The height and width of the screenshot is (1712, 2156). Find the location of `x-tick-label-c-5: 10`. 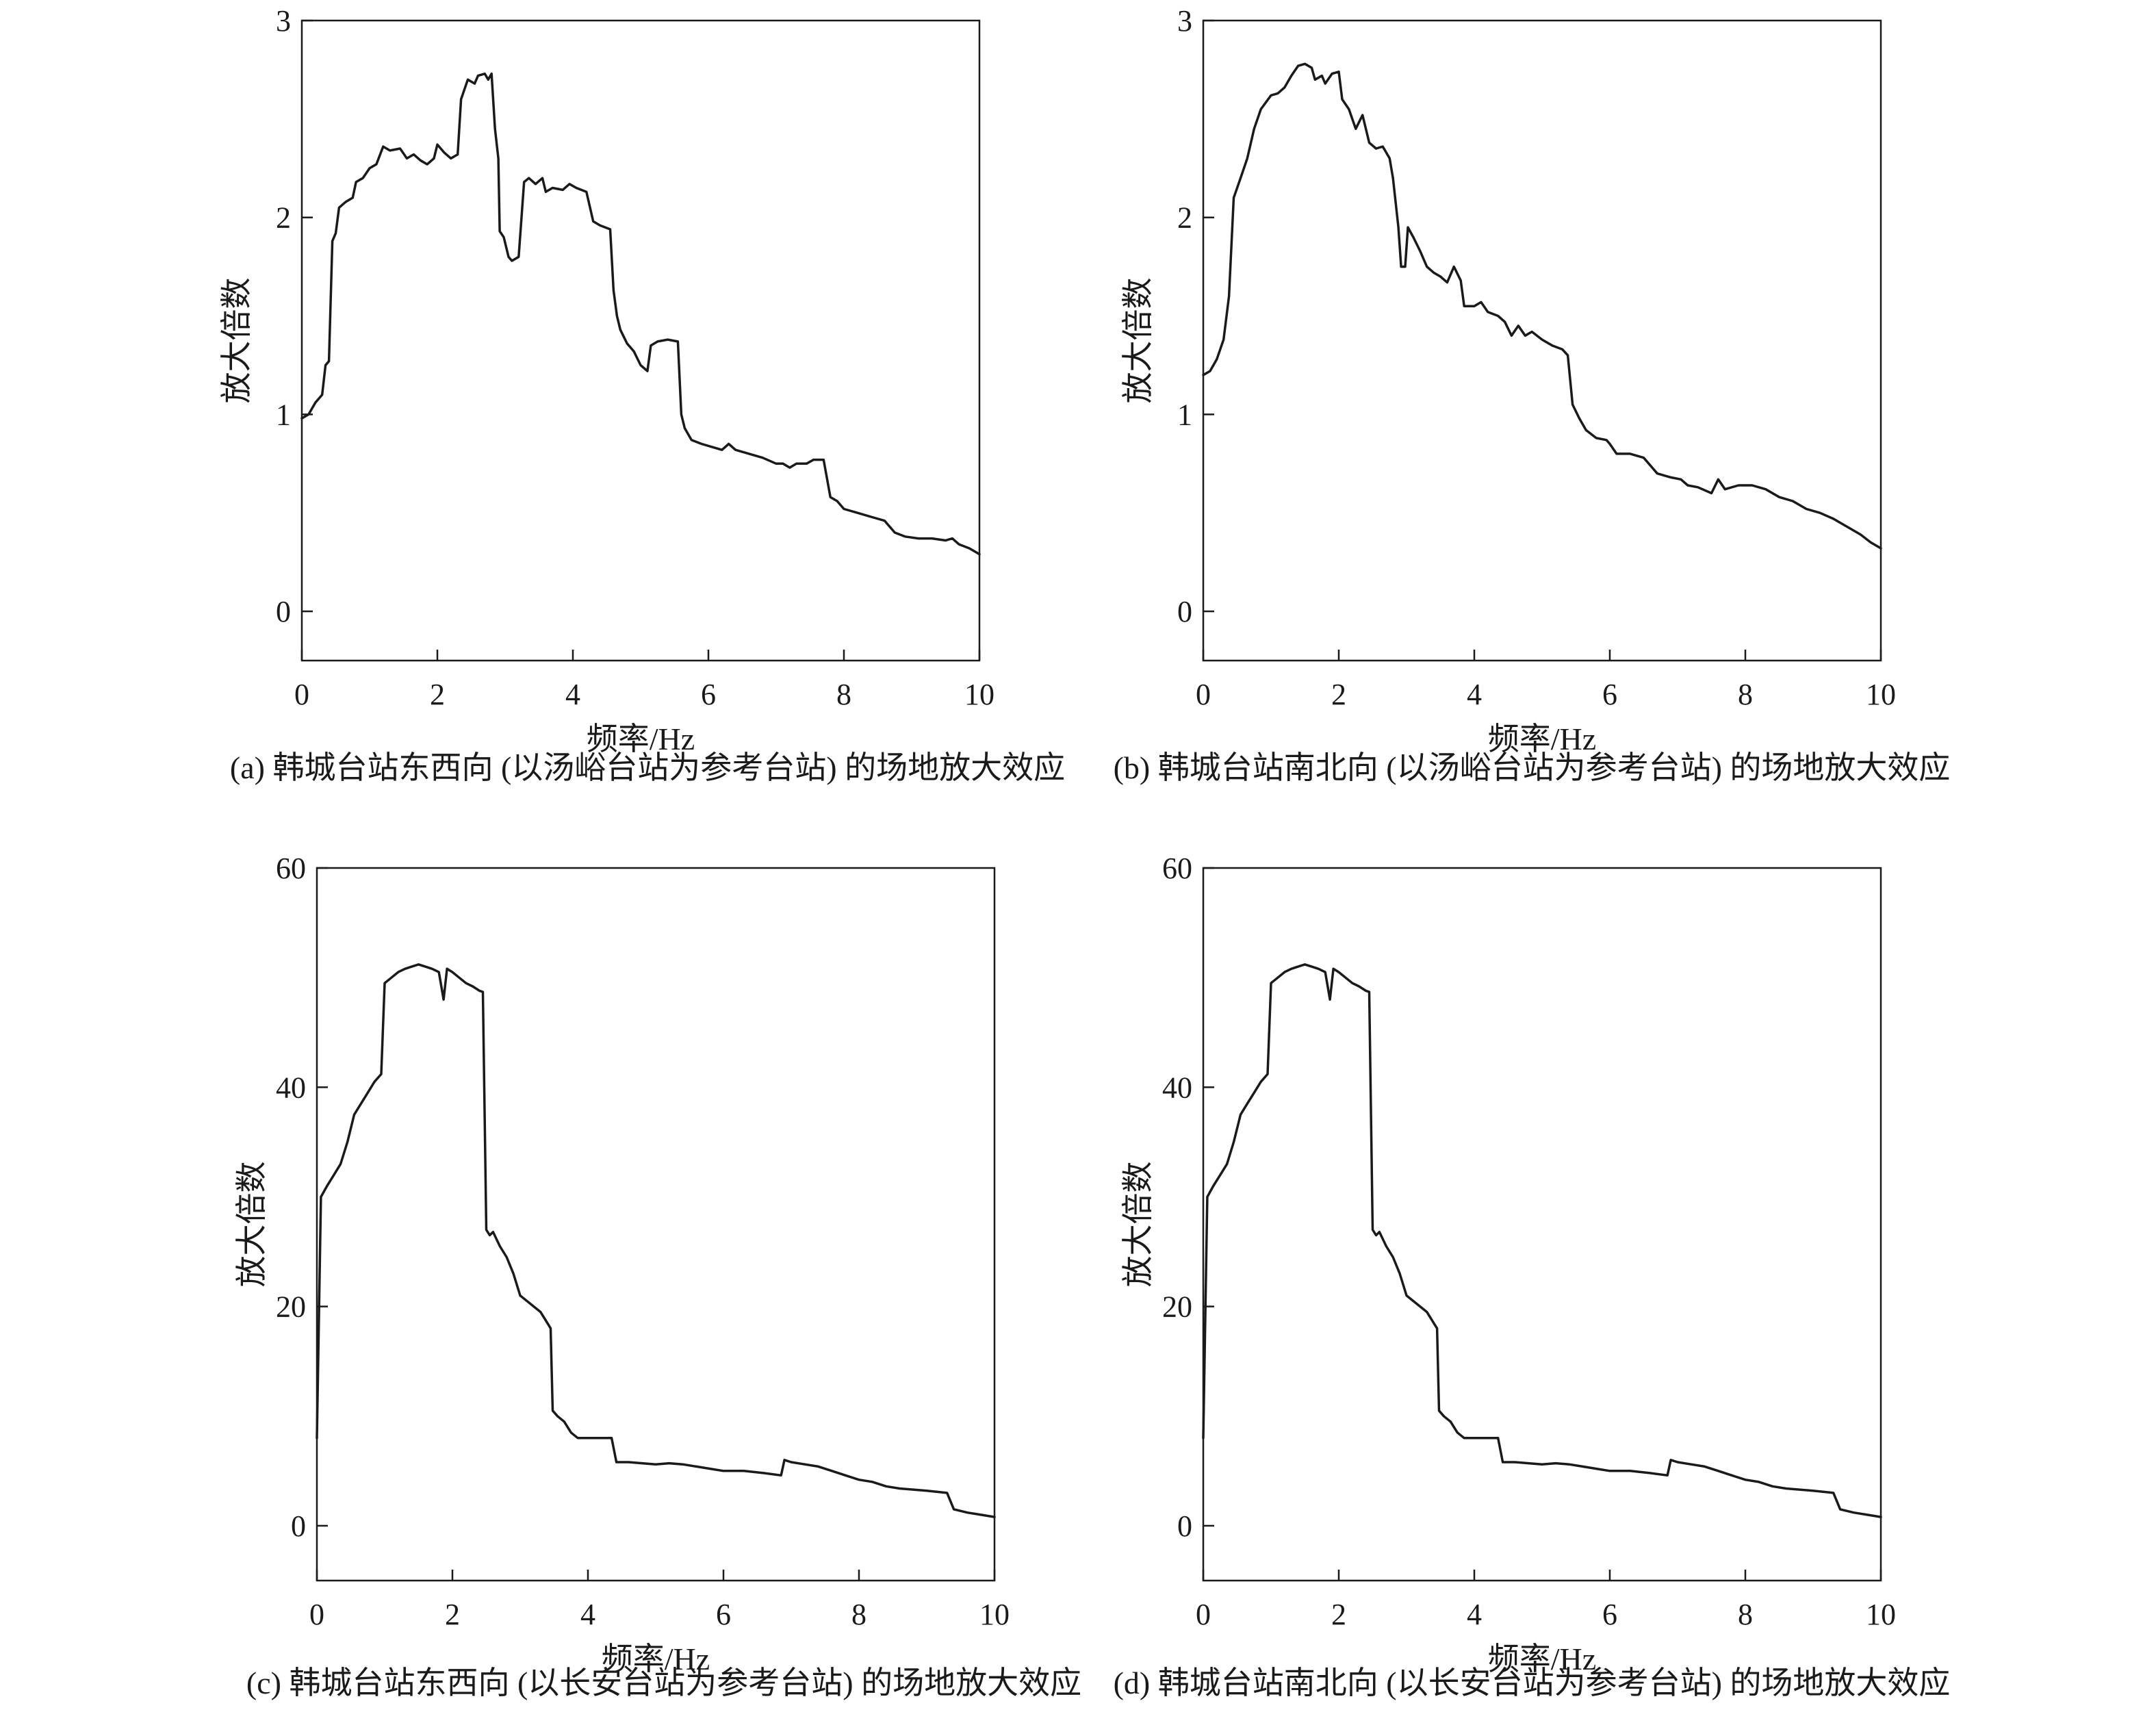

x-tick-label-c-5: 10 is located at coordinates (995, 1614).